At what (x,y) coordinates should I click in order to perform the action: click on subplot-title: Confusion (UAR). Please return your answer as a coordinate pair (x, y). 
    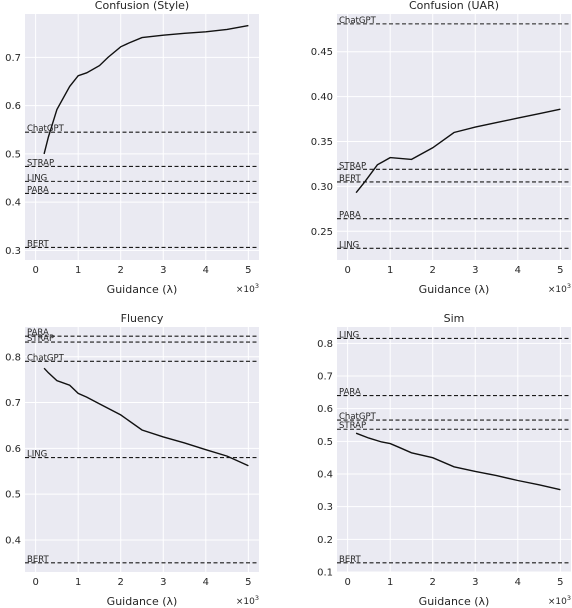
    Looking at the image, I should click on (454, 6).